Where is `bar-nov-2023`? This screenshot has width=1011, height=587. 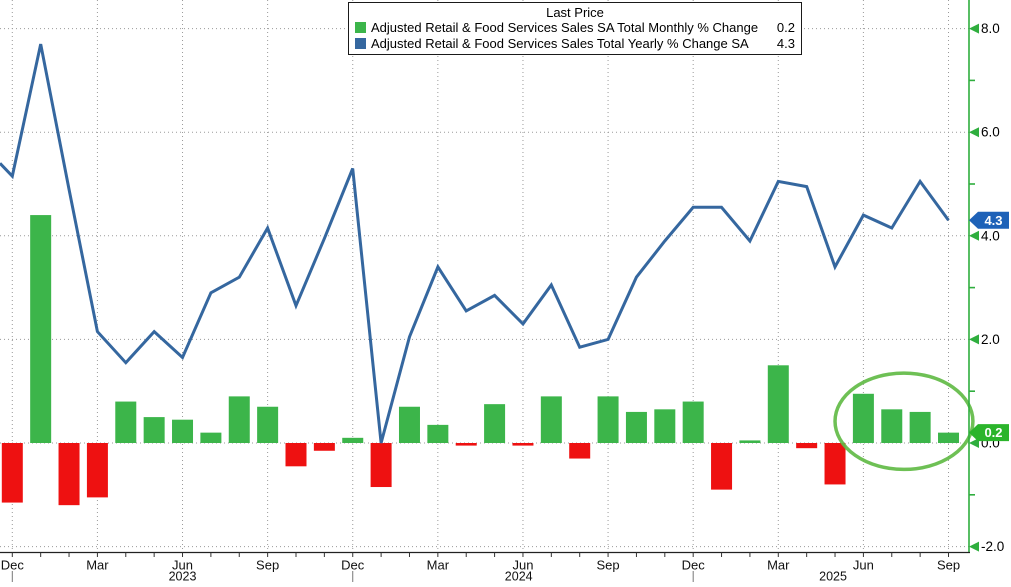 bar-nov-2023 is located at coordinates (324, 447).